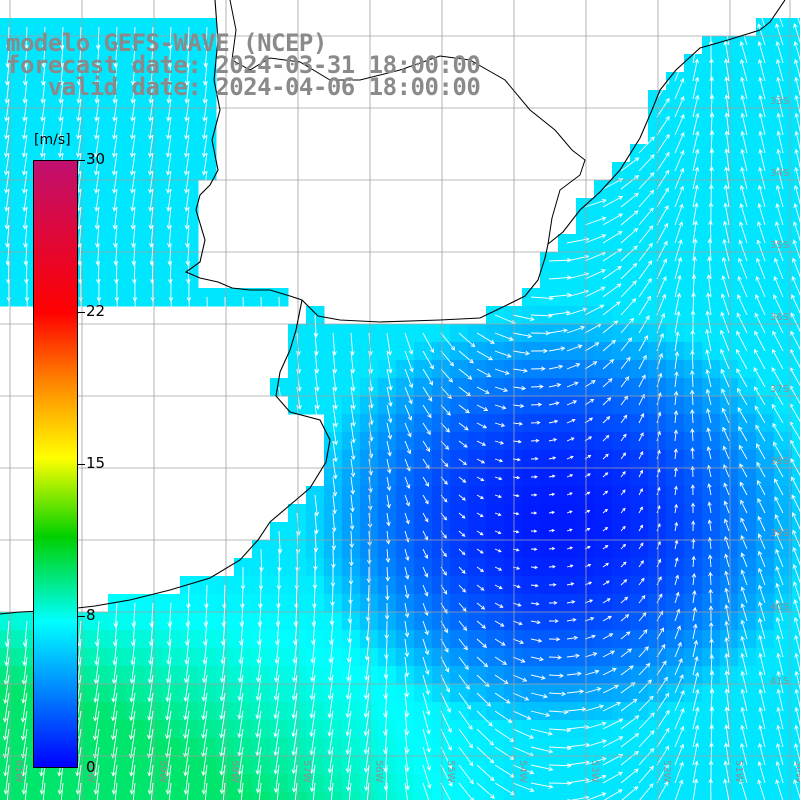  What do you see at coordinates (594, 771) in the screenshot?
I see `longitude-label: 53W` at bounding box center [594, 771].